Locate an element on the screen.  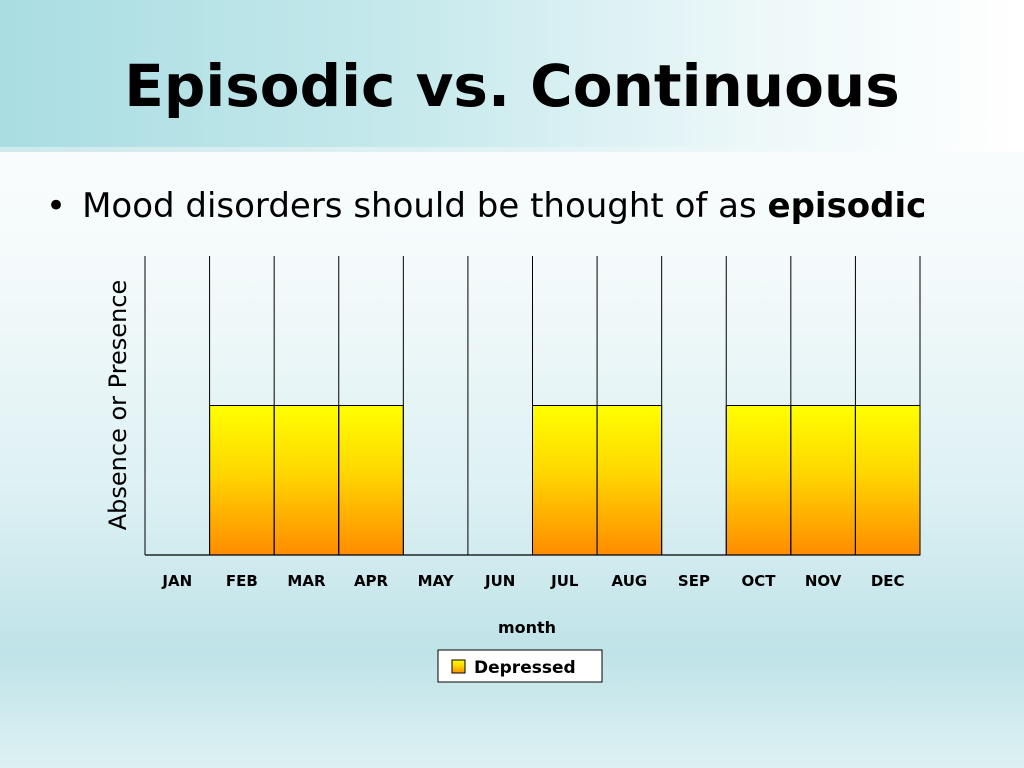
bar-oct is located at coordinates (758, 480).